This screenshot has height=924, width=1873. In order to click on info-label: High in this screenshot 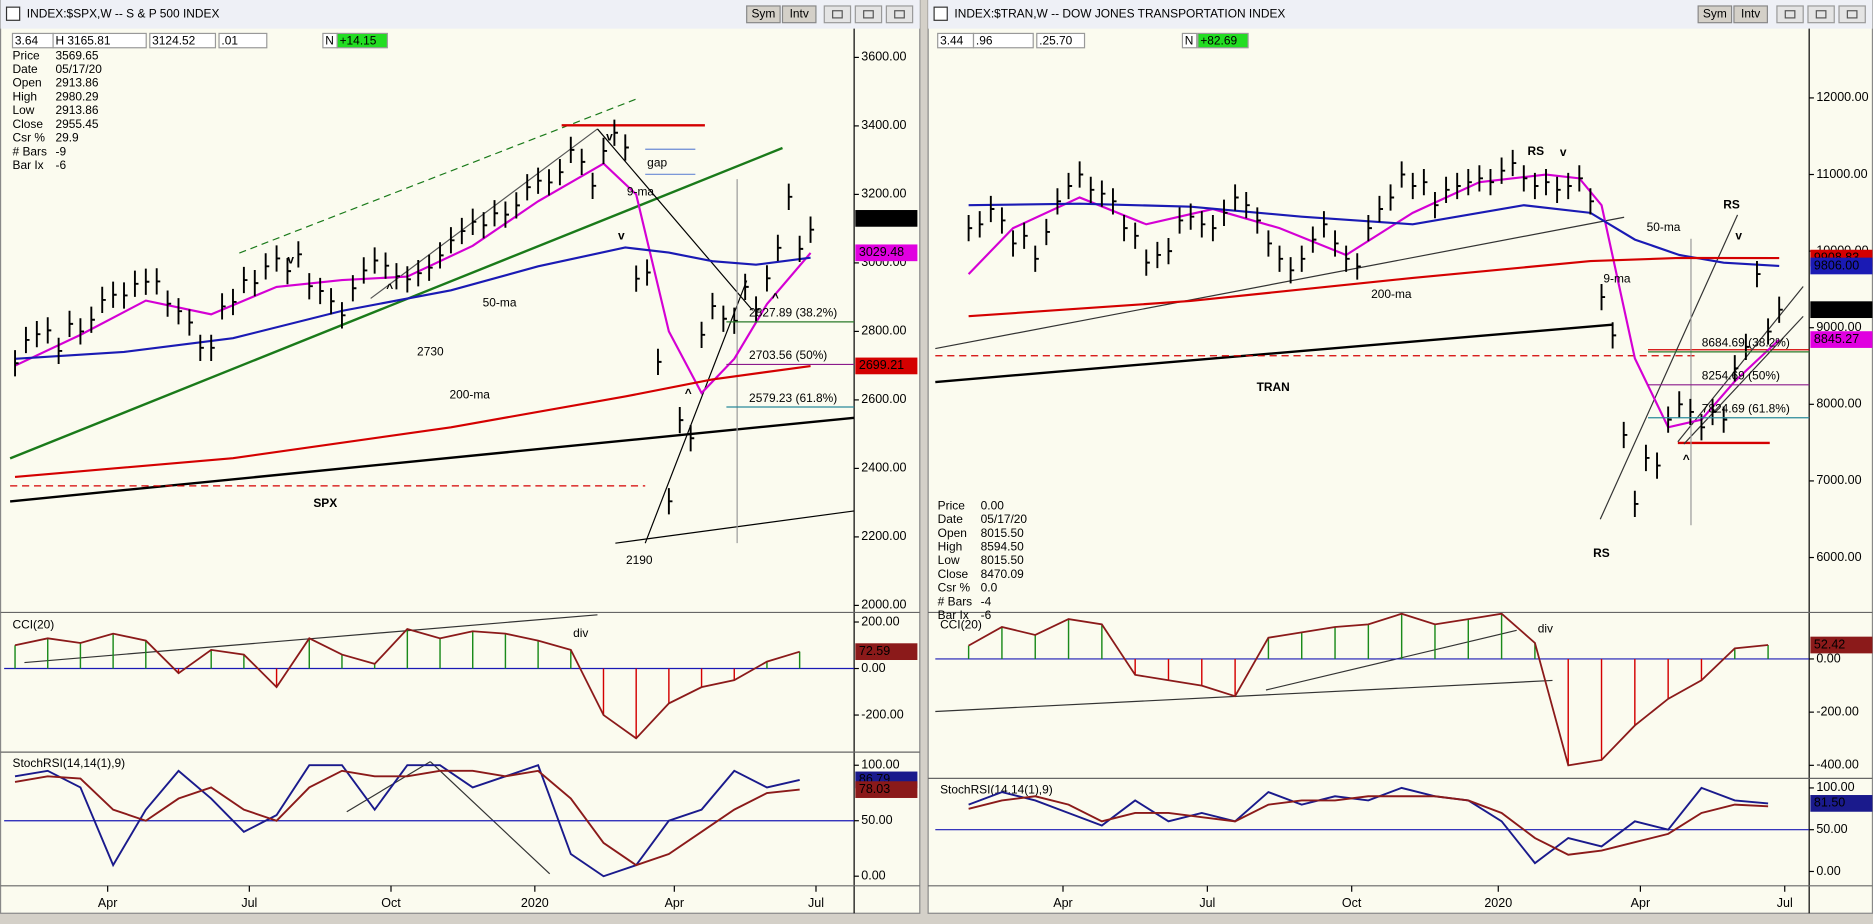, I will do `click(25, 96)`.